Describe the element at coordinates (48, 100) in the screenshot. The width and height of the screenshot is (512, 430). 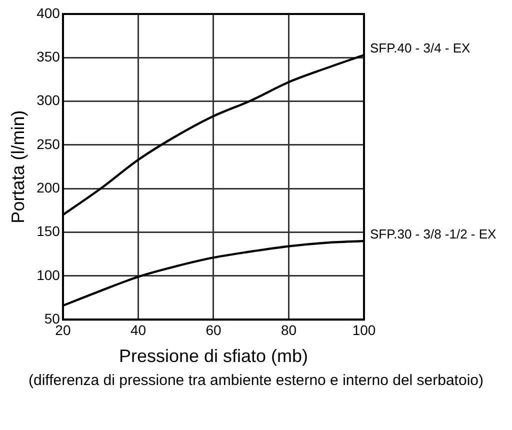
I see `y-tick-label: 300` at that location.